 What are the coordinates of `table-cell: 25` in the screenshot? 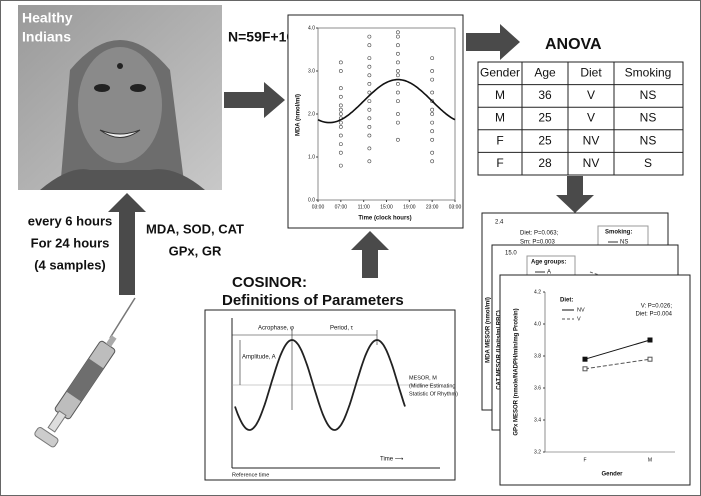 It's located at (545, 118).